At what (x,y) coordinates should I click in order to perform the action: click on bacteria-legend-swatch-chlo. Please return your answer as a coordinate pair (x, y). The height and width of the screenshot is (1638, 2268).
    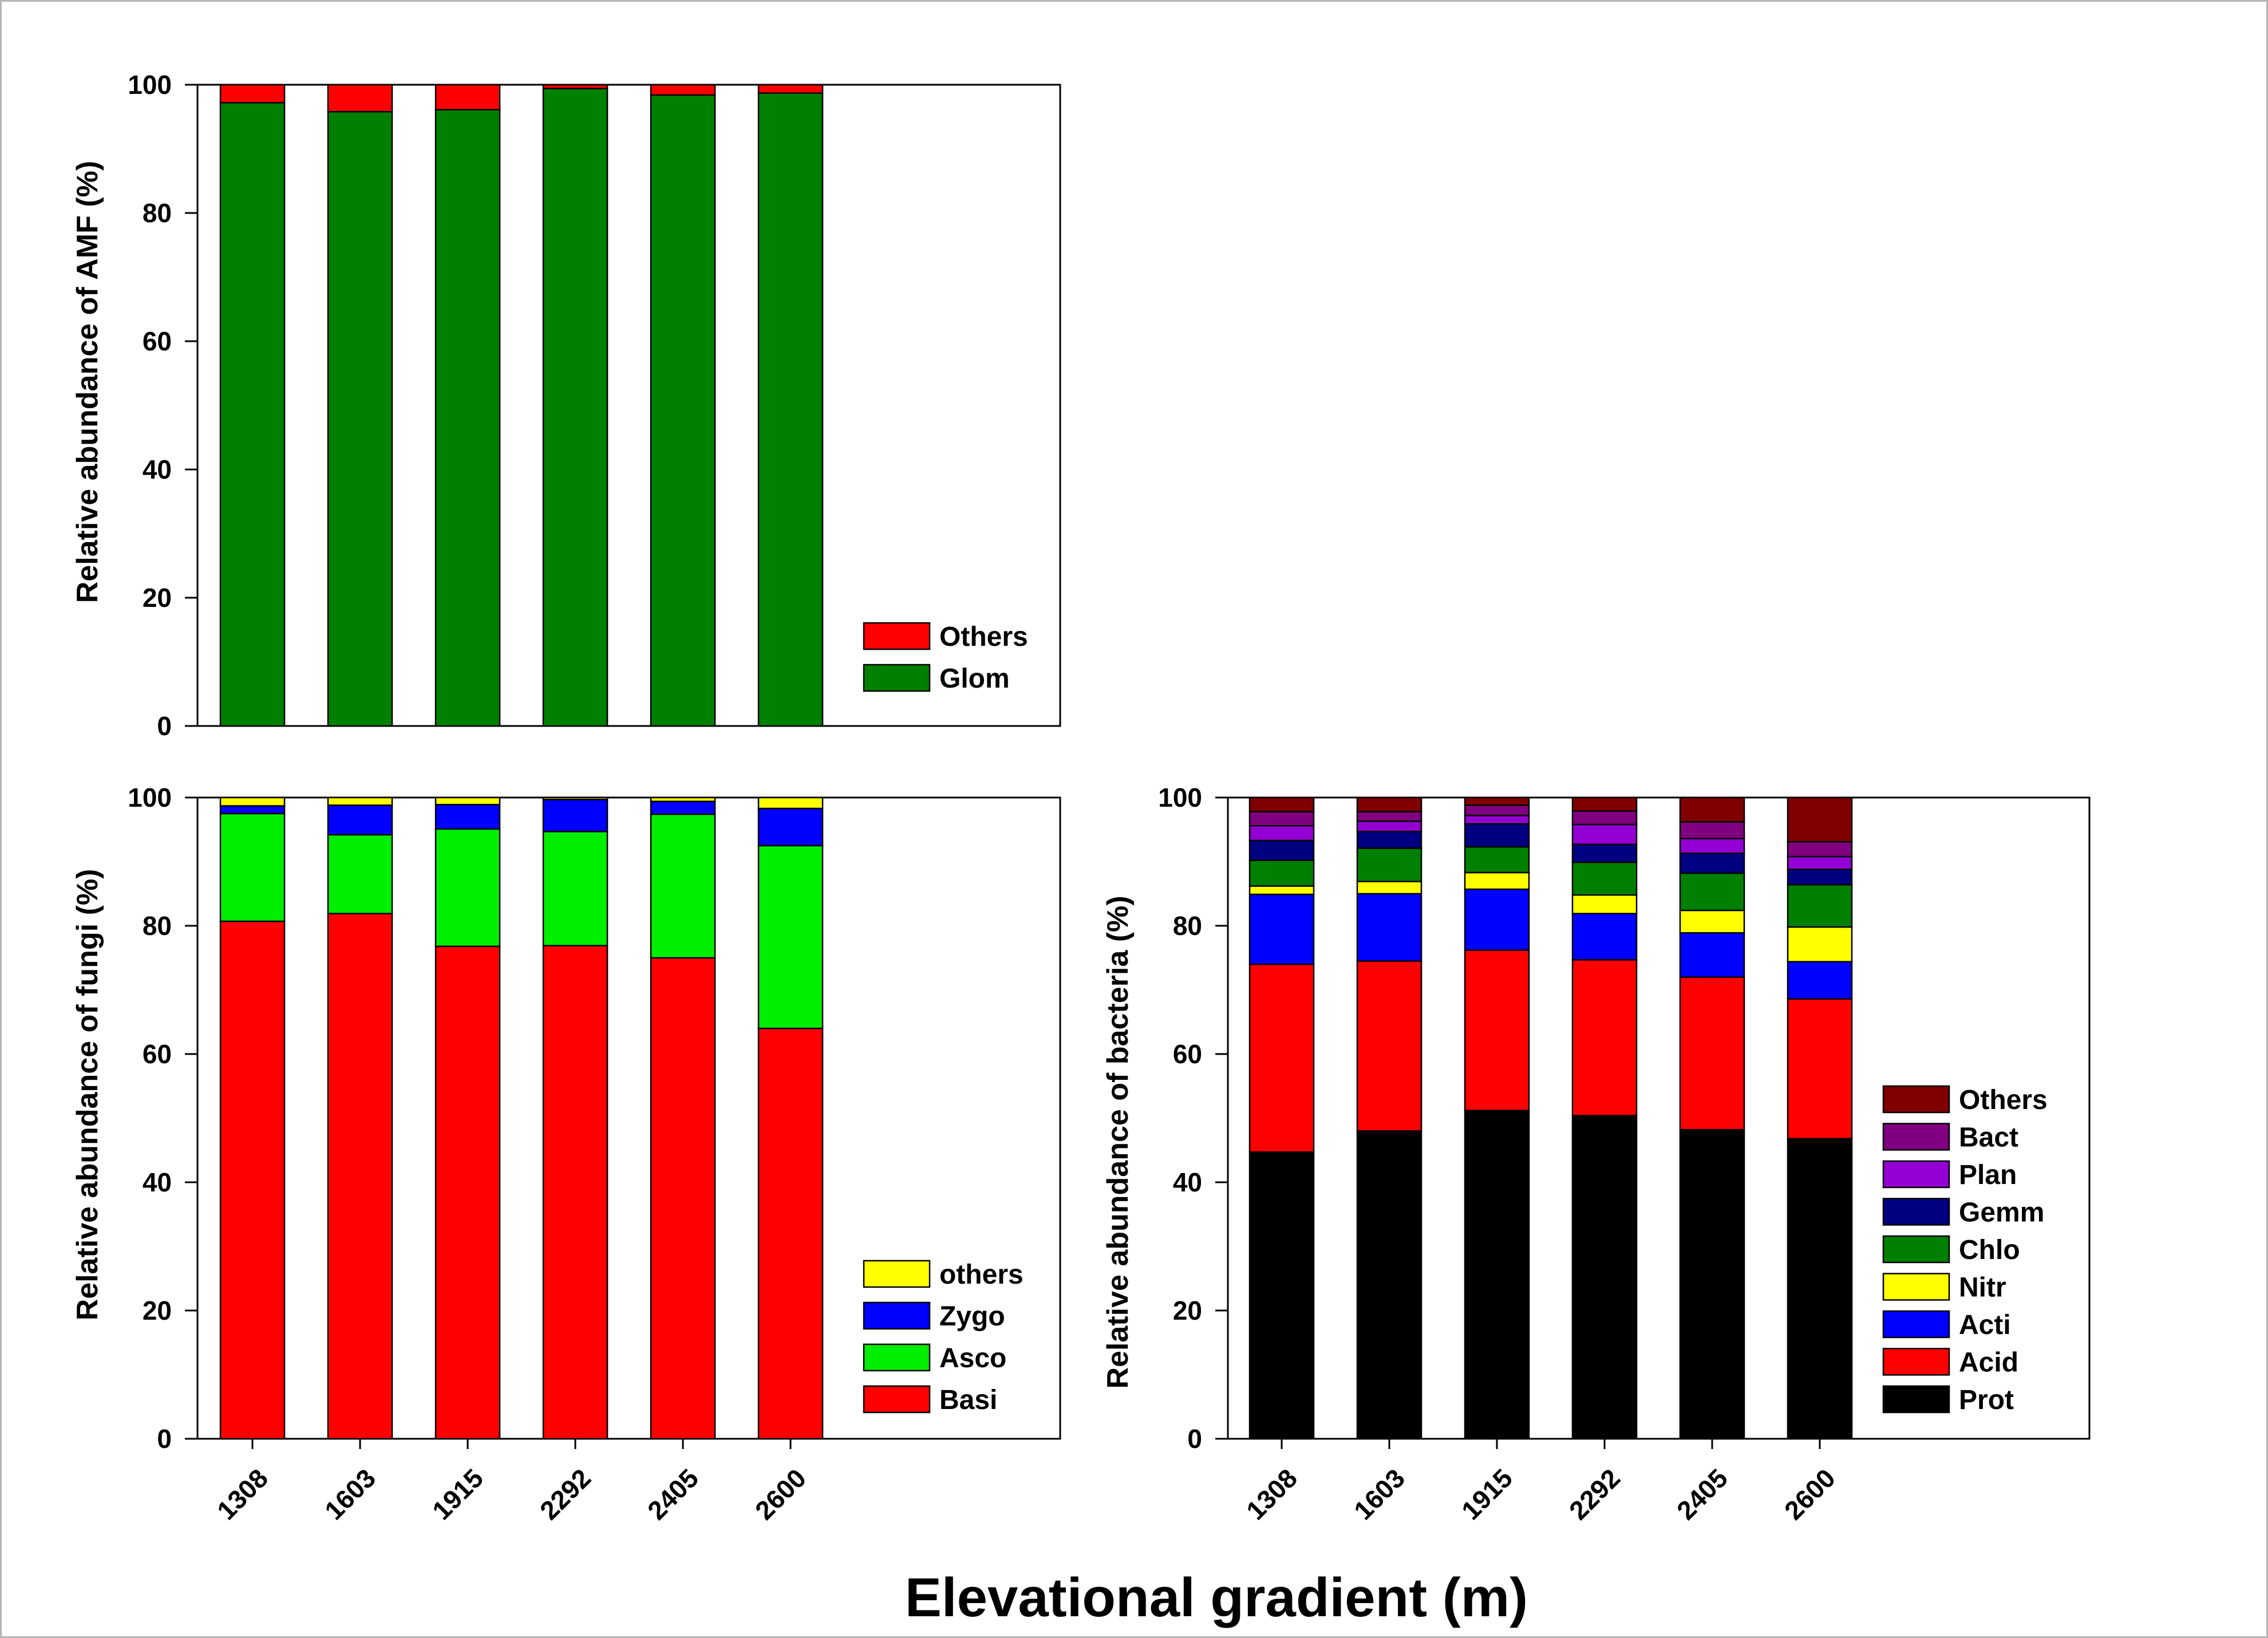
    Looking at the image, I should click on (1916, 1249).